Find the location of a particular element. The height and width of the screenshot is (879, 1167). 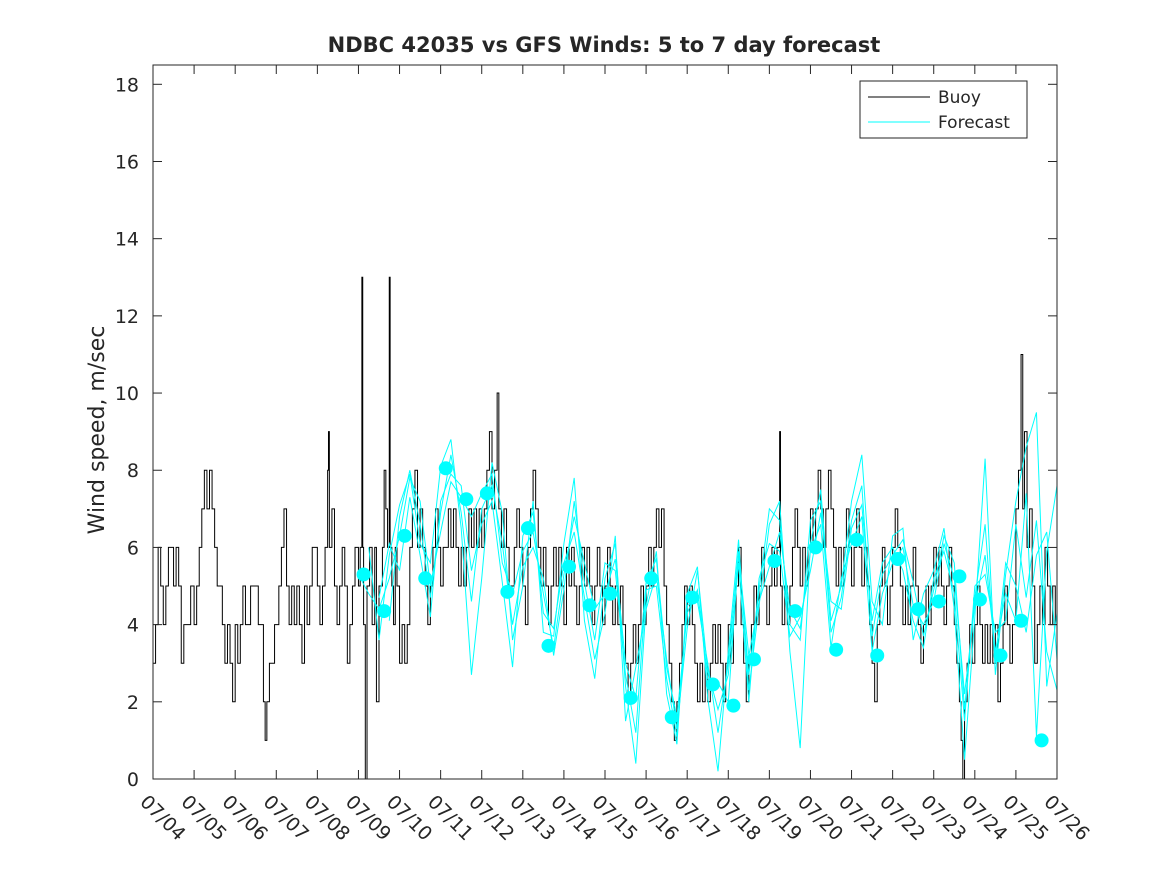

y-tick-label-10: 10 is located at coordinates (127, 394).